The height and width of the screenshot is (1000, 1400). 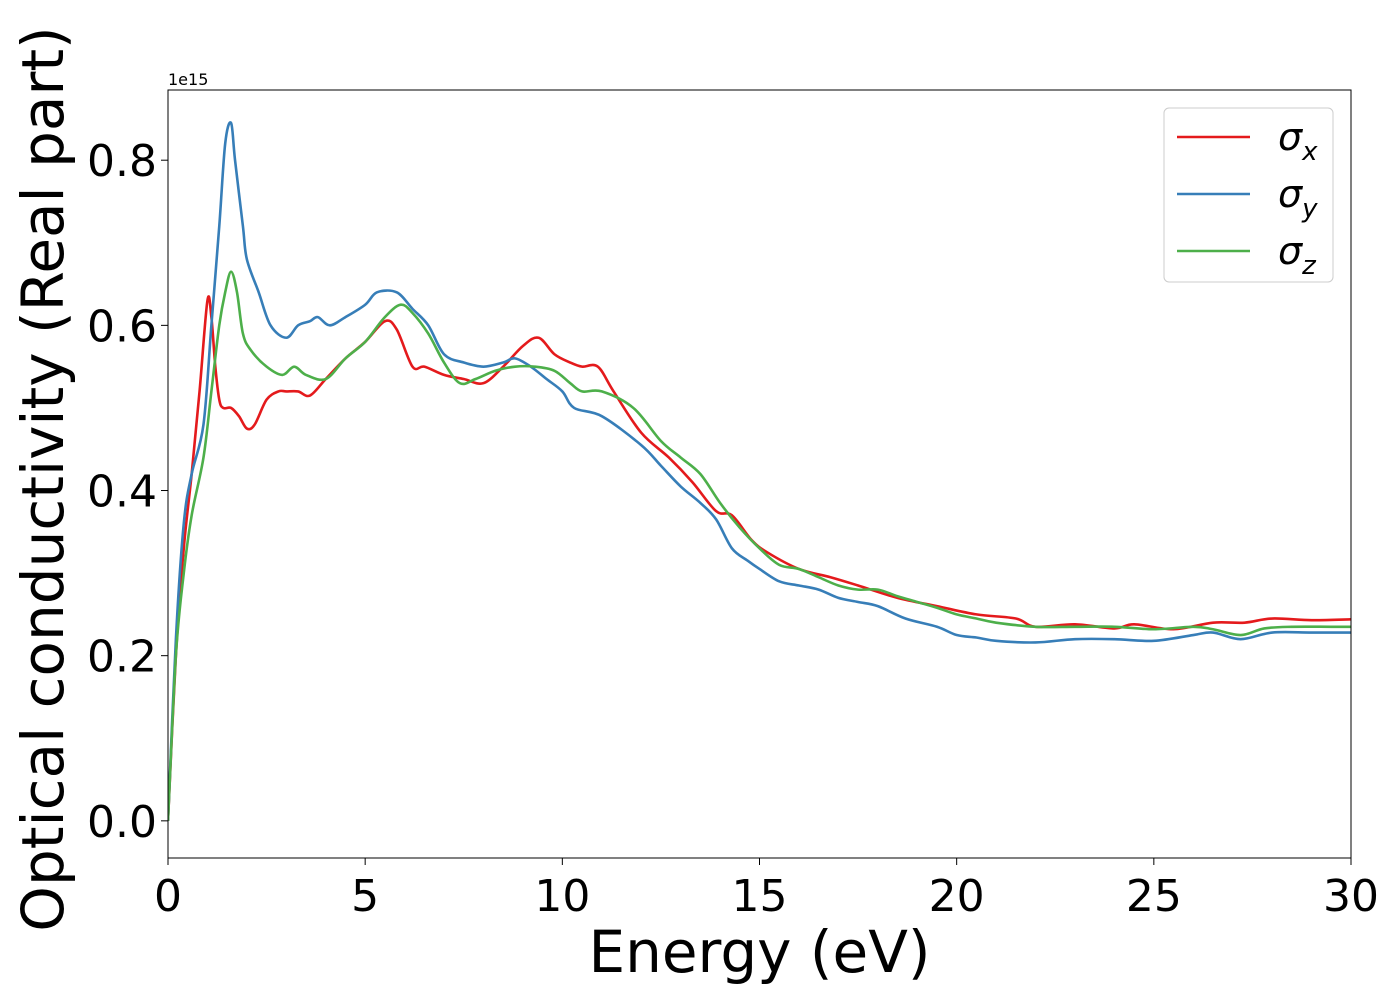 What do you see at coordinates (759, 952) in the screenshot?
I see `x-axis-title: Energy (eV)` at bounding box center [759, 952].